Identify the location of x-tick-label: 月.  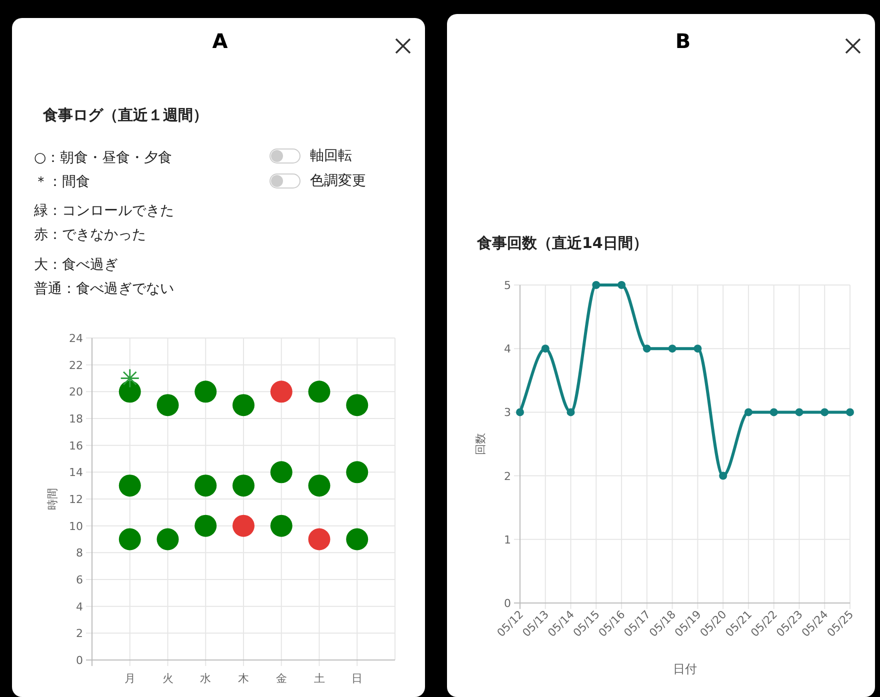
(130, 678).